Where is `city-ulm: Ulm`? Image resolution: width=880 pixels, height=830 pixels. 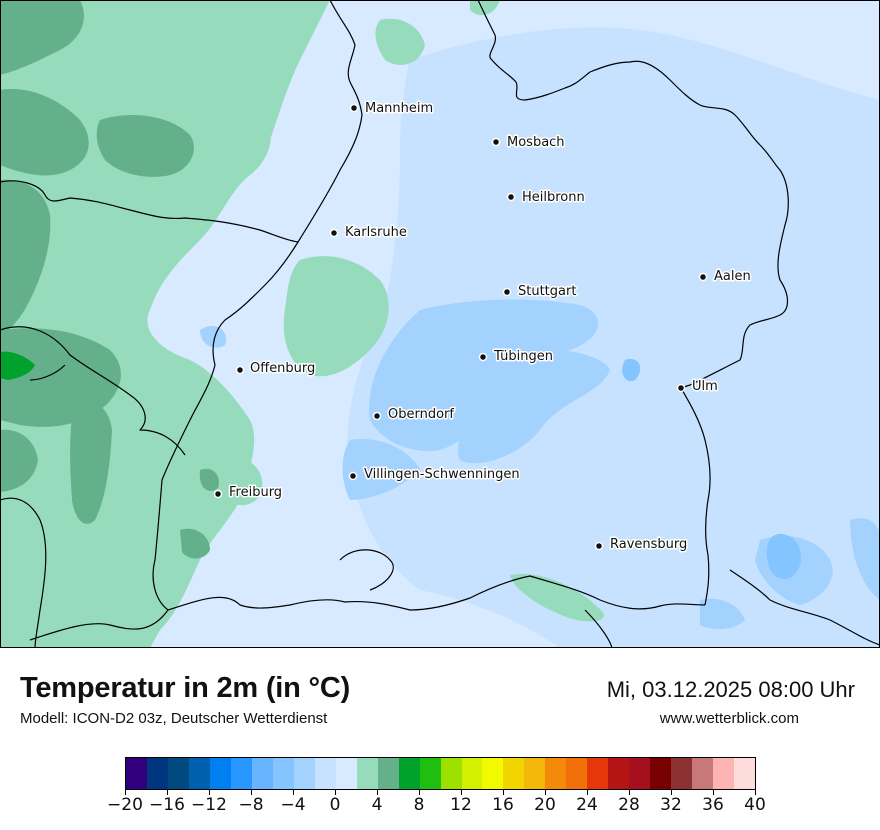
city-ulm: Ulm is located at coordinates (697, 387).